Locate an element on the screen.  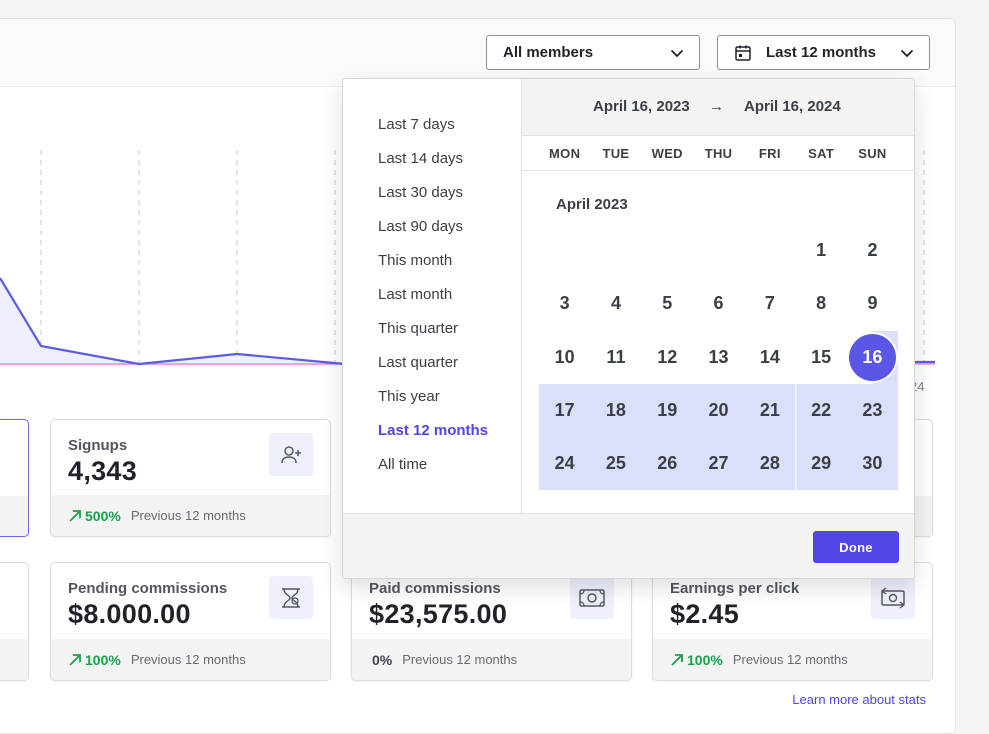
weekday-label: TUE is located at coordinates (616, 153).